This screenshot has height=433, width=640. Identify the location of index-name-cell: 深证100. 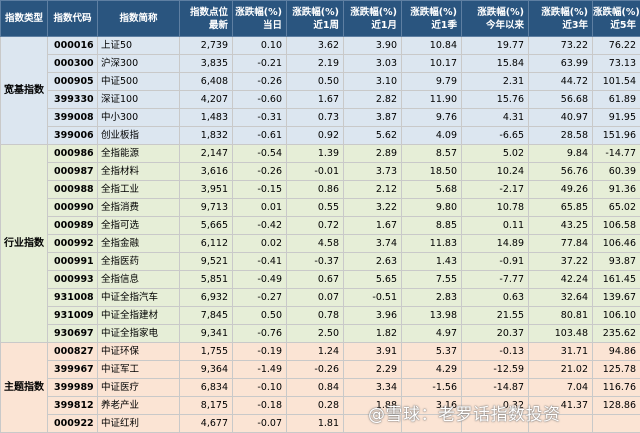
(139, 100).